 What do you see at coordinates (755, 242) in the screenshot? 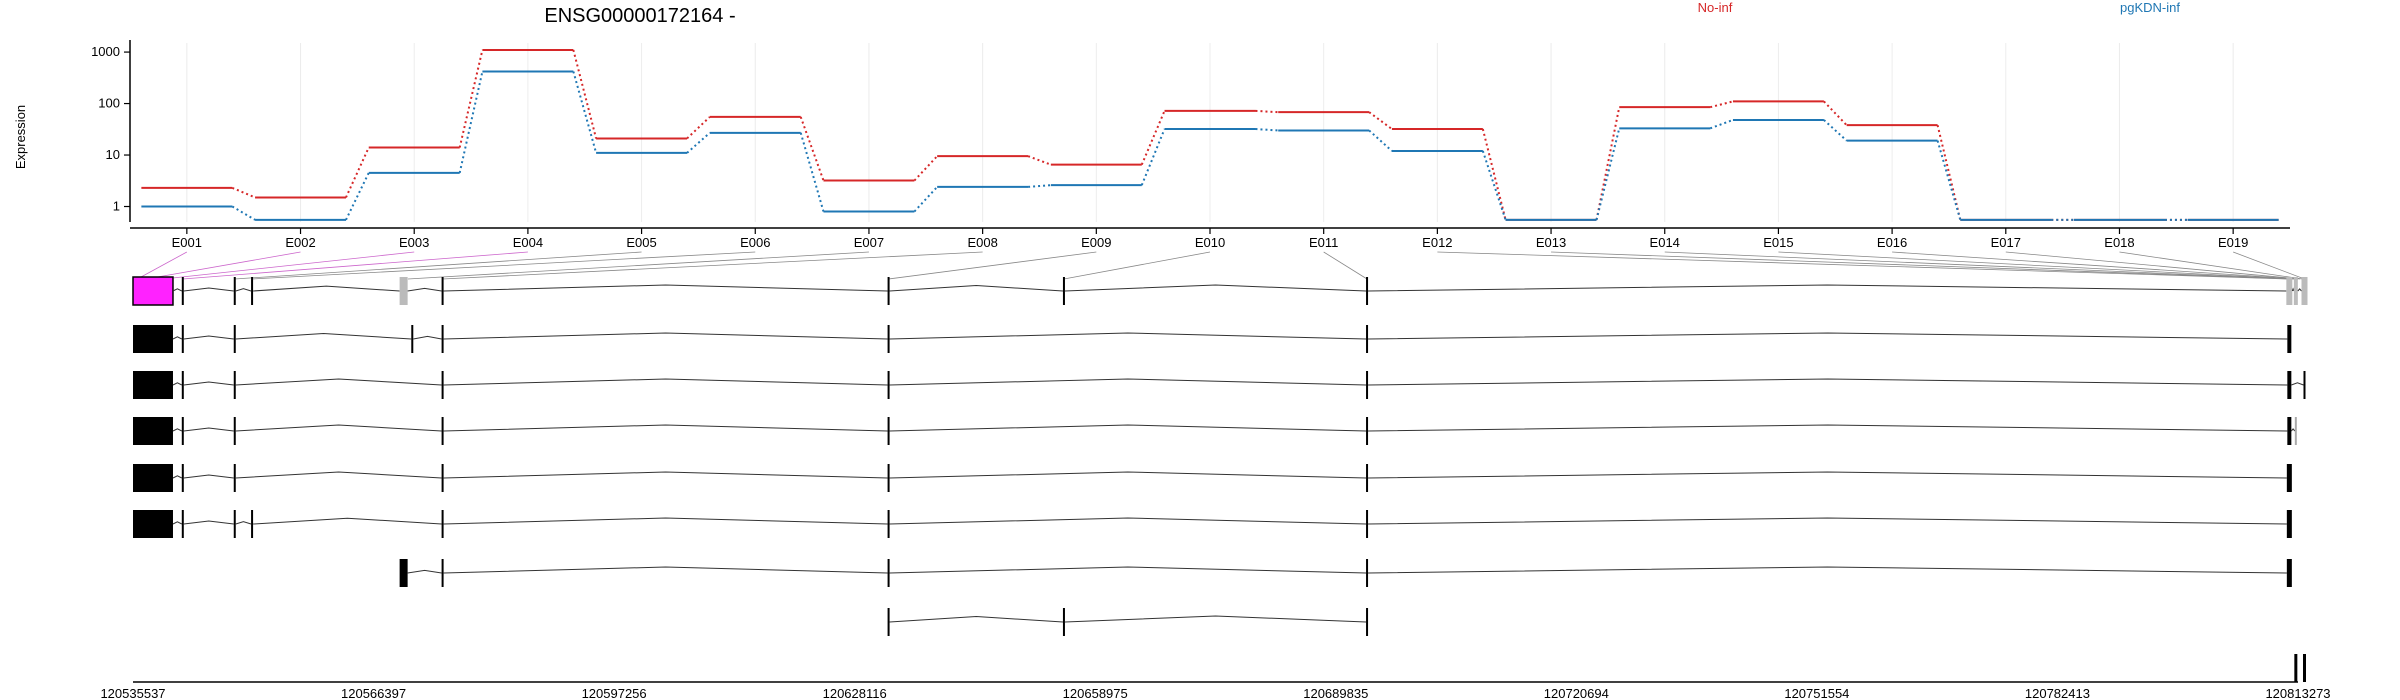
I see `x-tick-label: E006` at bounding box center [755, 242].